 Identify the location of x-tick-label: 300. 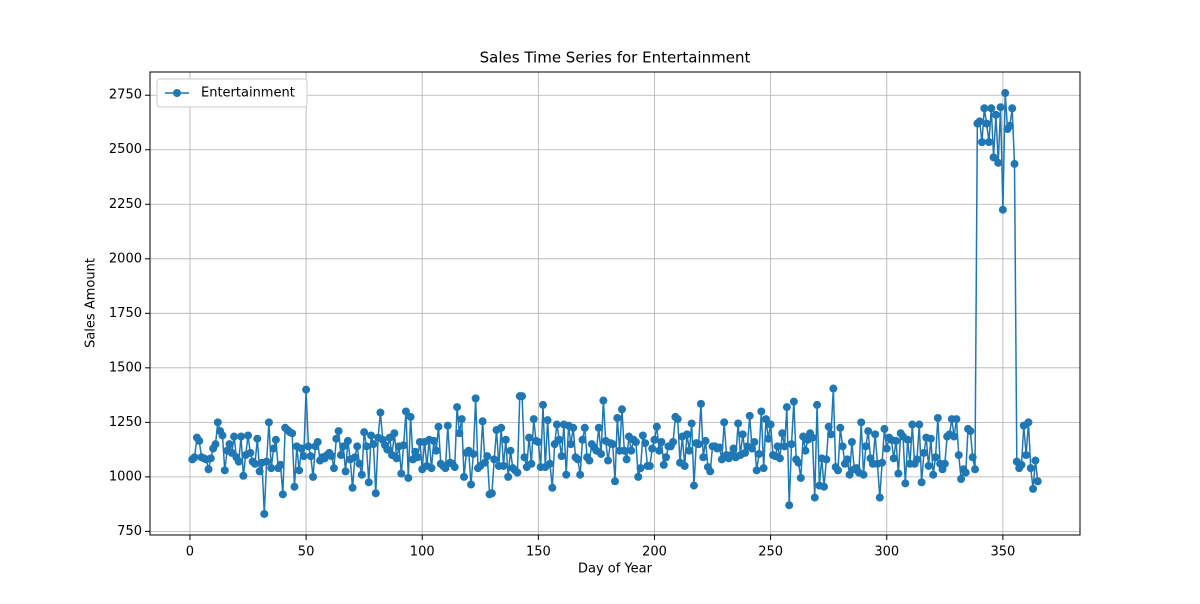
(886, 552).